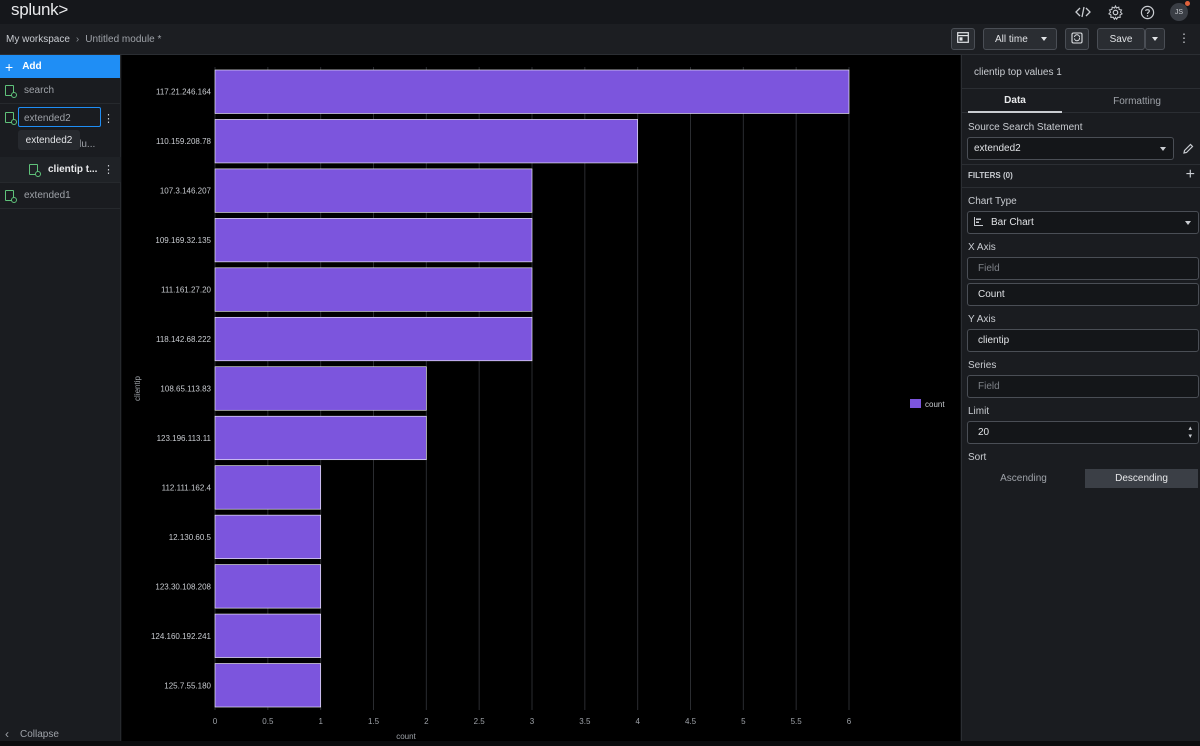 Image resolution: width=1200 pixels, height=746 pixels. I want to click on save-button: Save, so click(1121, 39).